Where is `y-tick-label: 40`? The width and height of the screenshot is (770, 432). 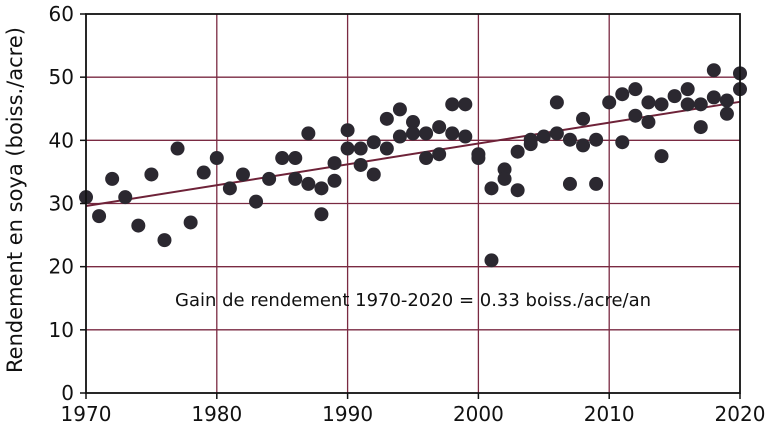 y-tick-label: 40 is located at coordinates (61, 140).